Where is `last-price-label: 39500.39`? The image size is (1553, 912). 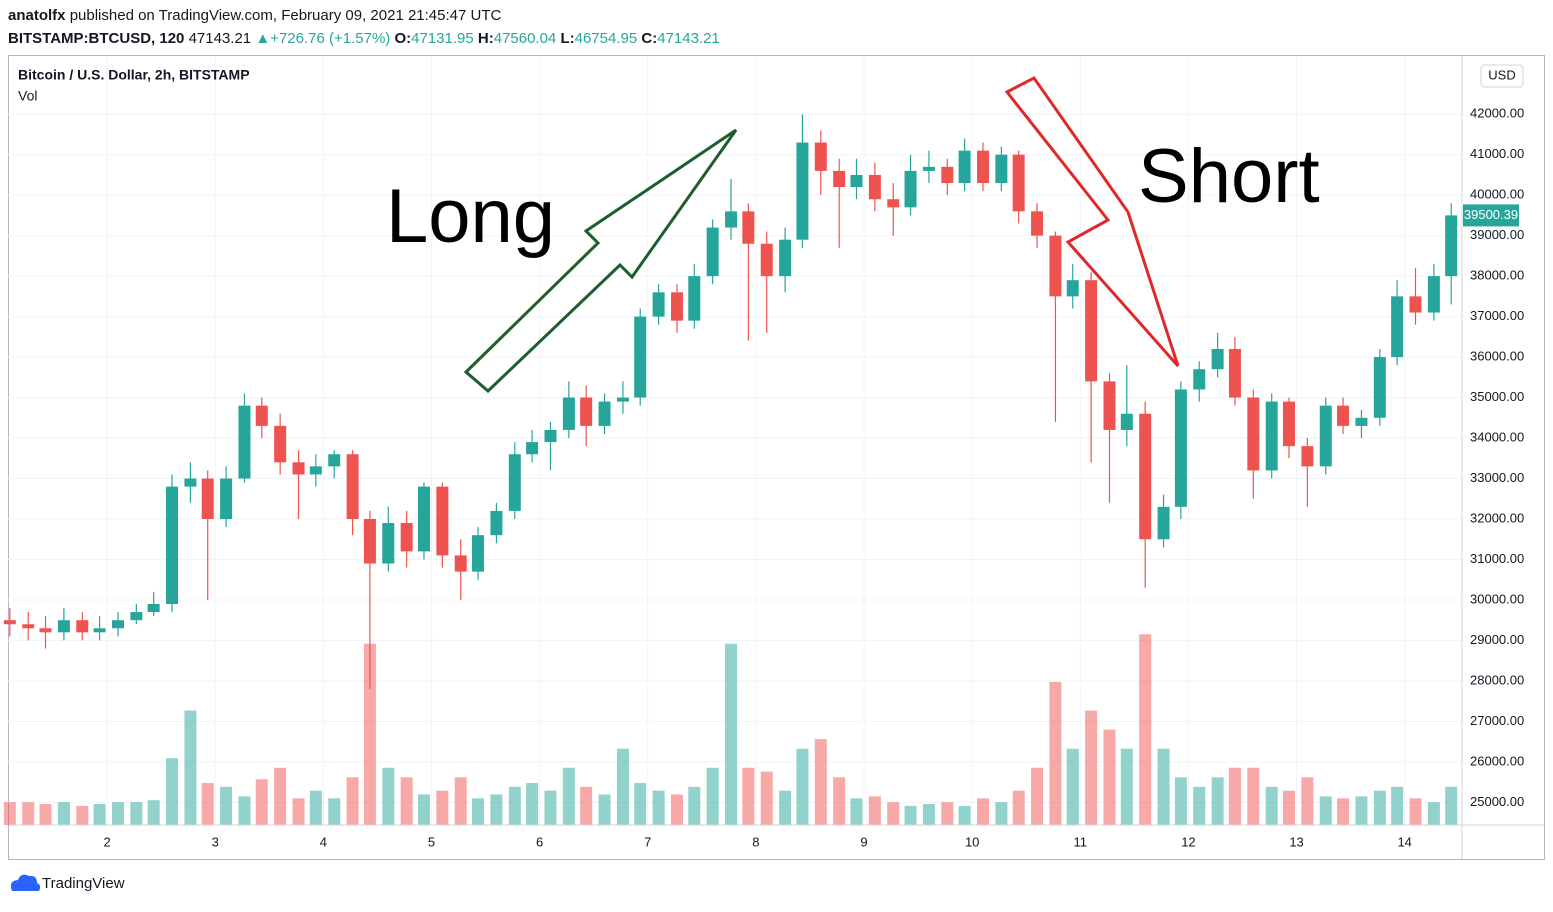 last-price-label: 39500.39 is located at coordinates (1491, 214).